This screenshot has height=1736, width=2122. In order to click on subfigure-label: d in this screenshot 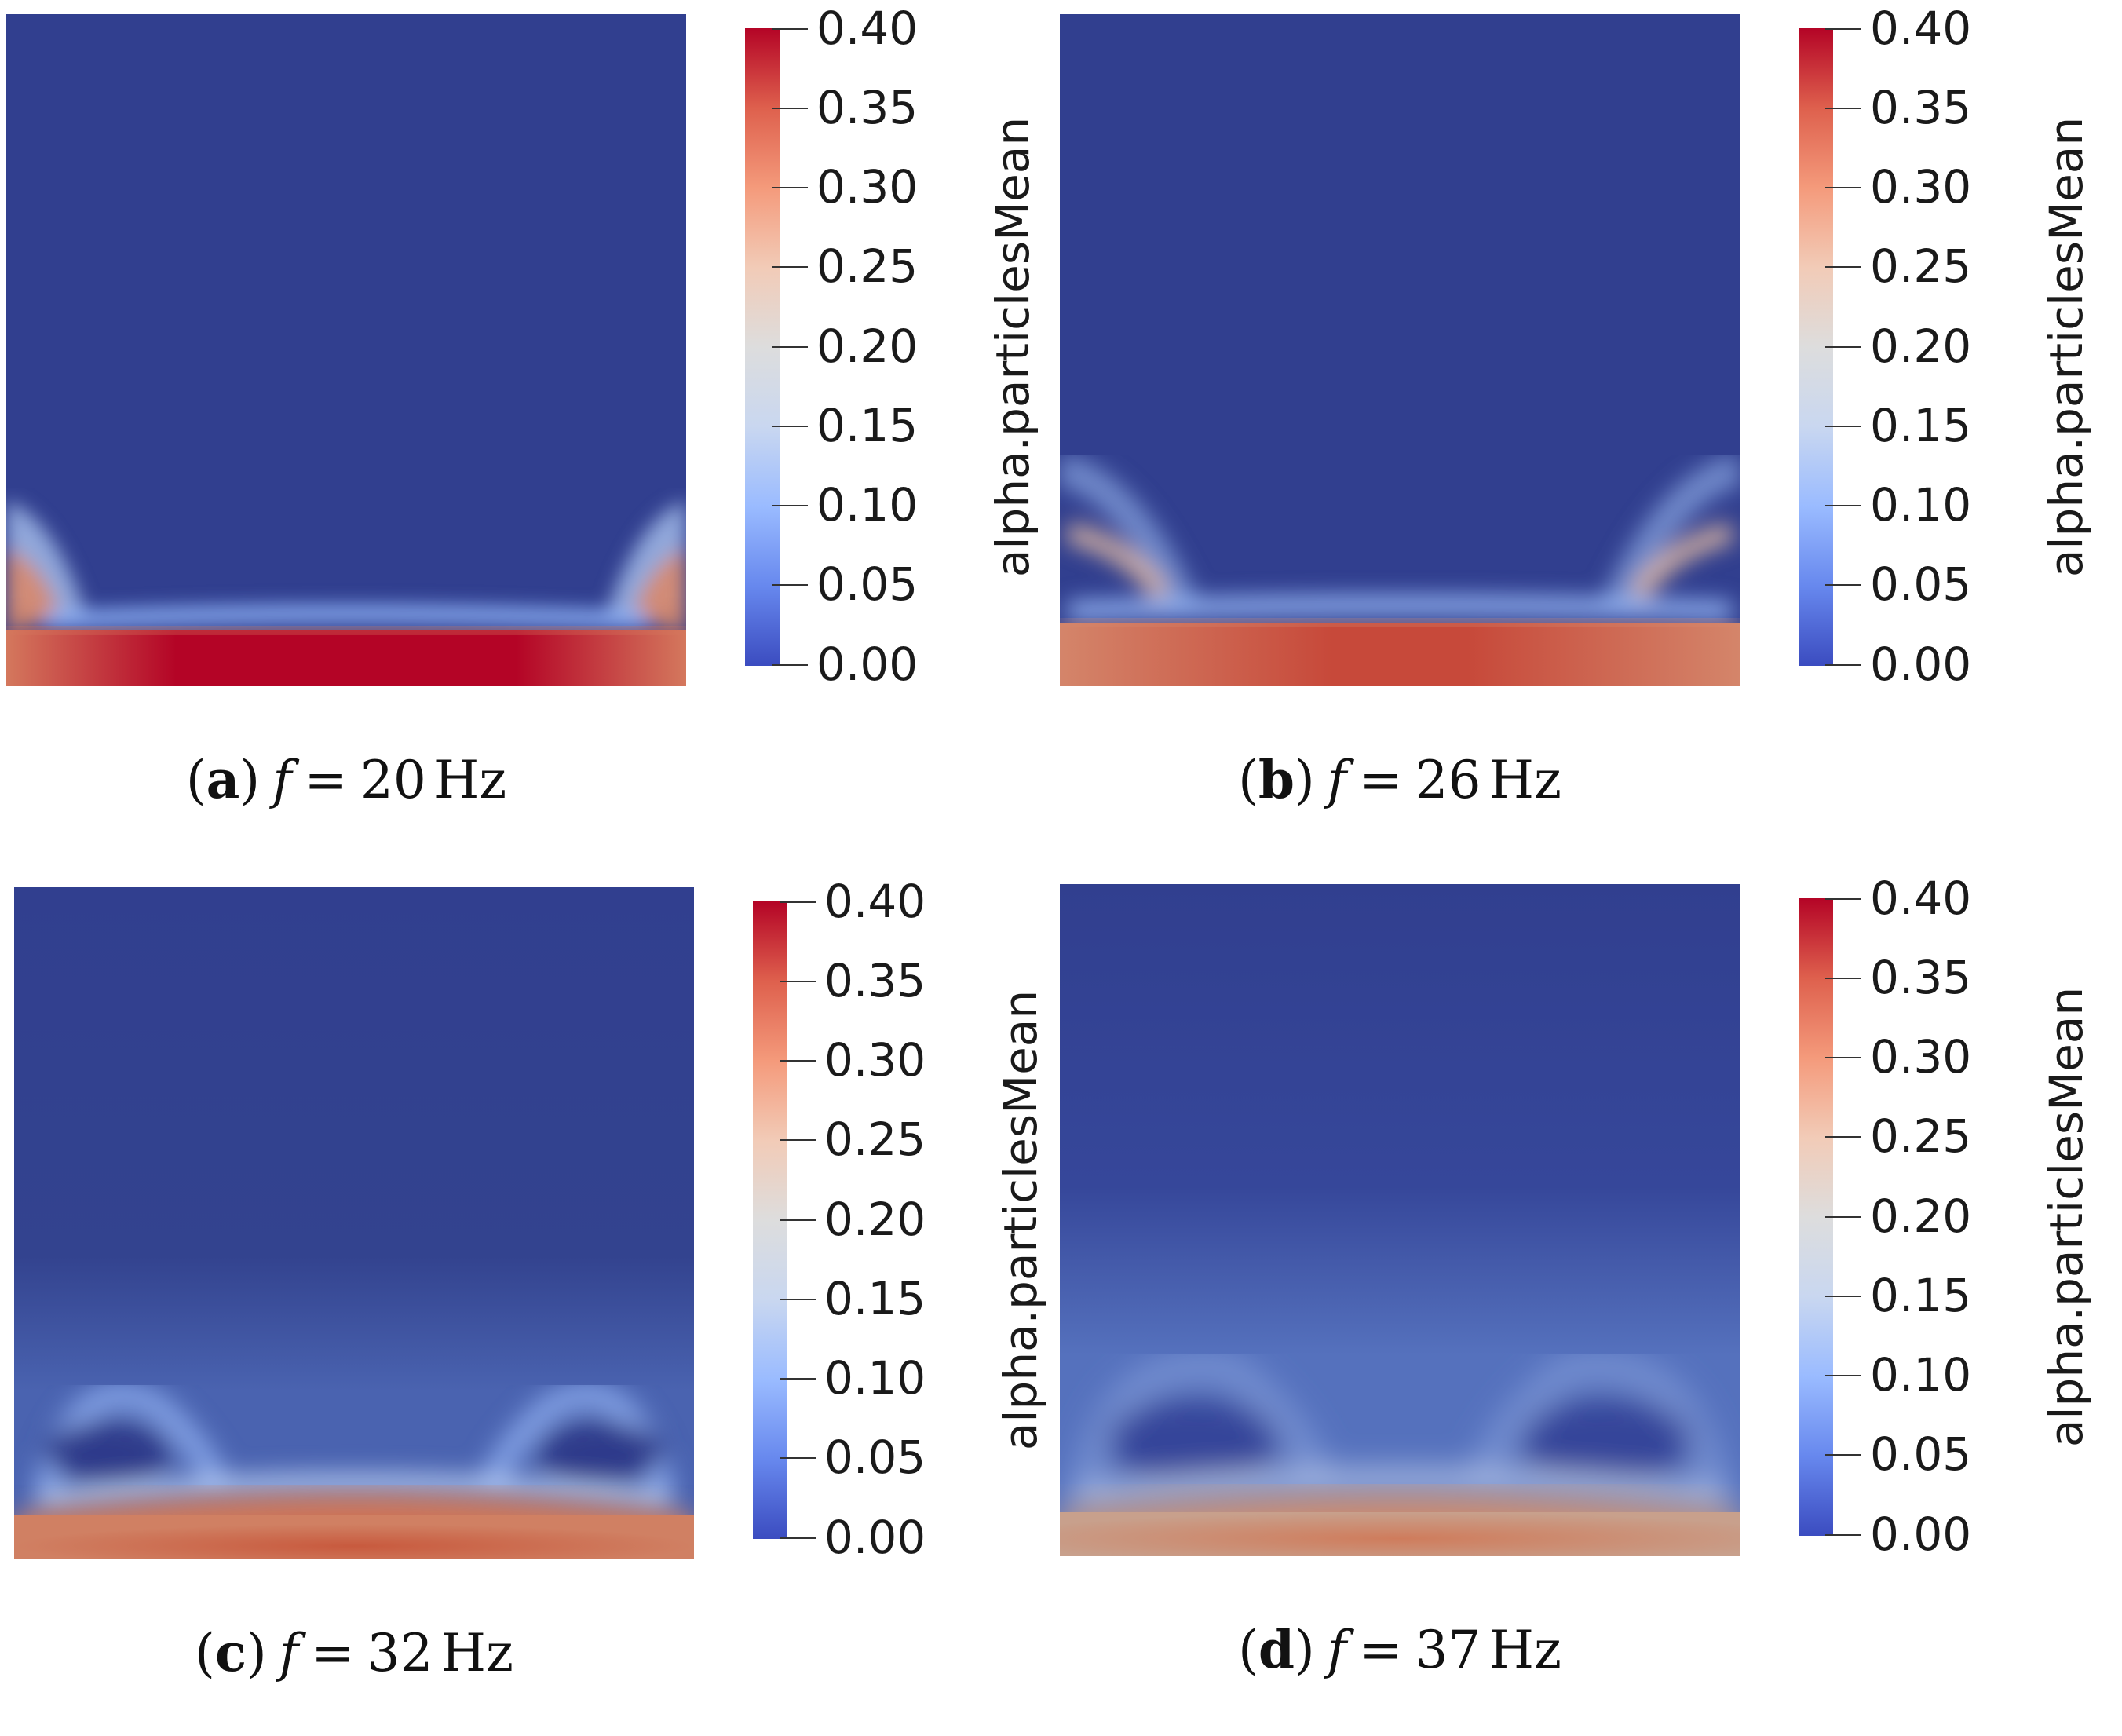, I will do `click(1276, 1649)`.